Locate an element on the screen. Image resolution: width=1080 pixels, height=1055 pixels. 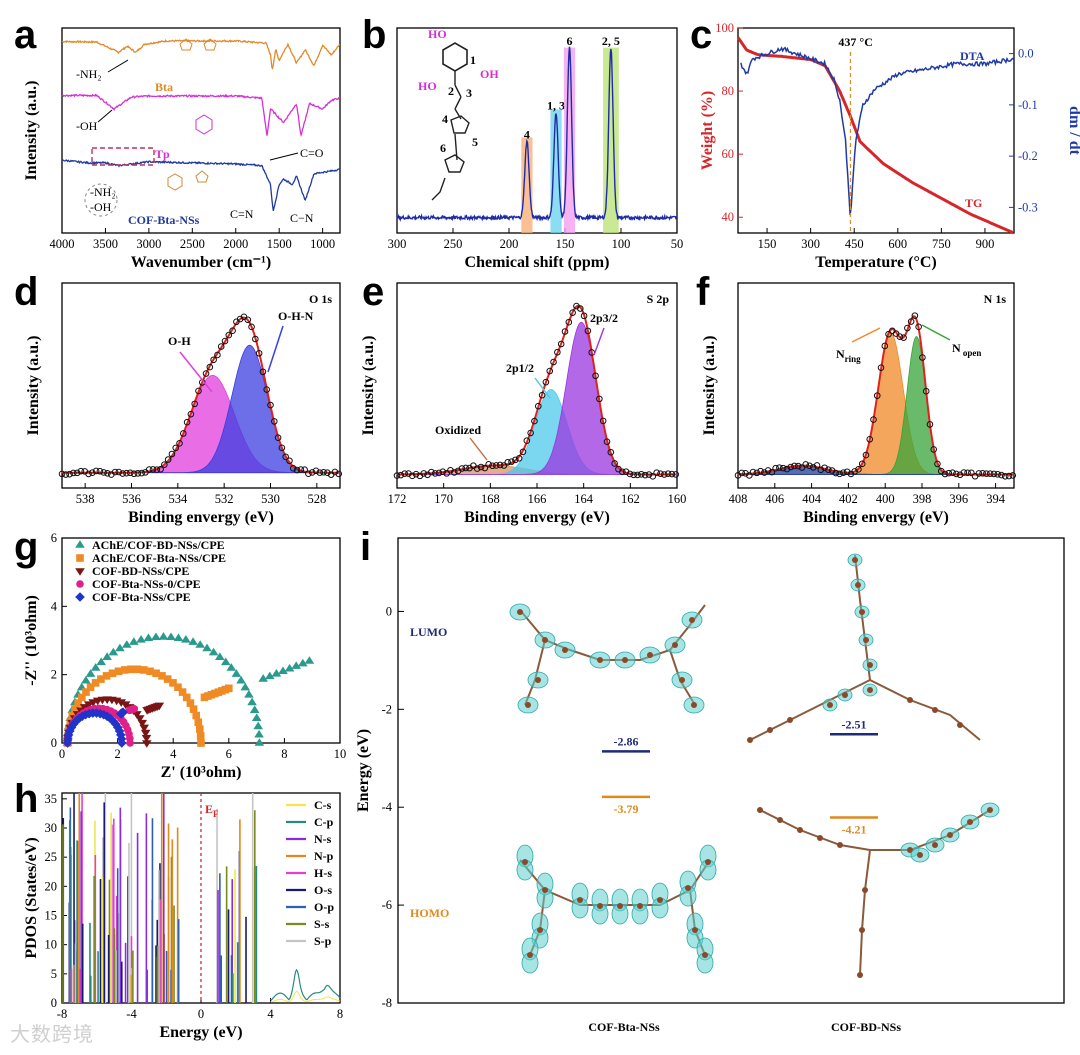
x-tick-label: 300 is located at coordinates (810, 244).